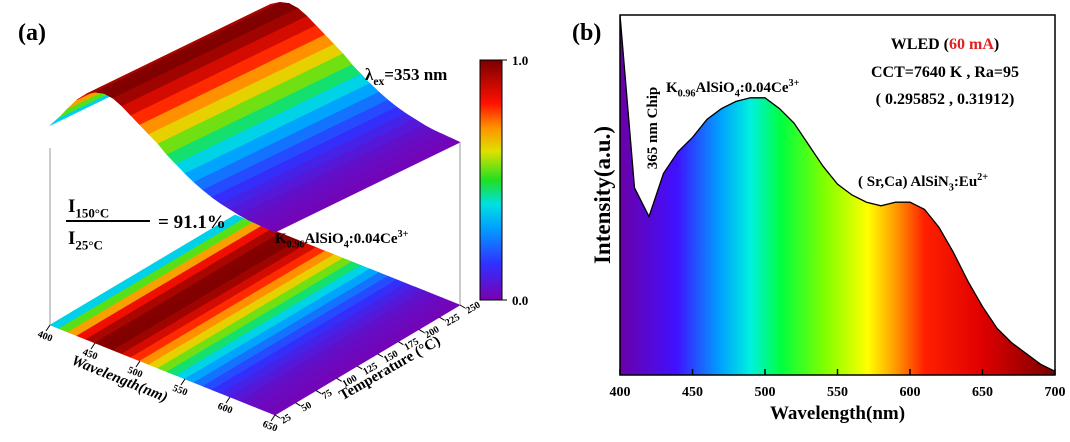 This screenshot has width=1070, height=442. Describe the element at coordinates (520, 300) in the screenshot. I see `colorbar-tick-label: 0.0` at that location.